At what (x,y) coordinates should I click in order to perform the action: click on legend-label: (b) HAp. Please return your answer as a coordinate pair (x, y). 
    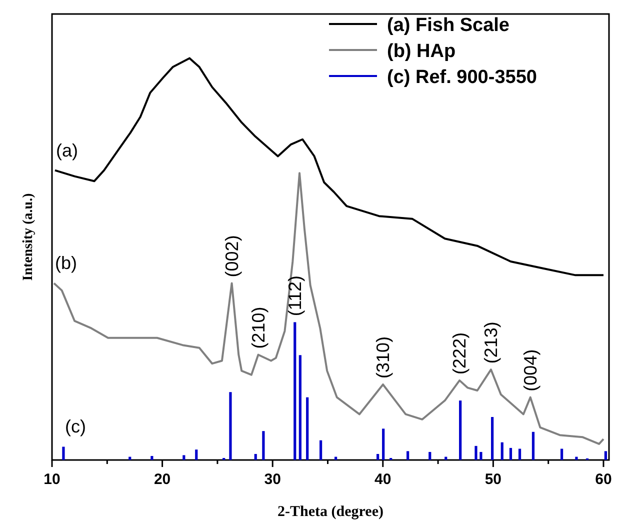
    Looking at the image, I should click on (421, 51).